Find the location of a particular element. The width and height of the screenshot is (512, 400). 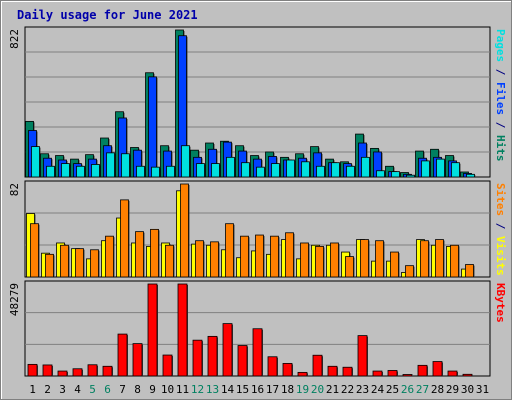

x-tick-label: 10 is located at coordinates (167, 389).